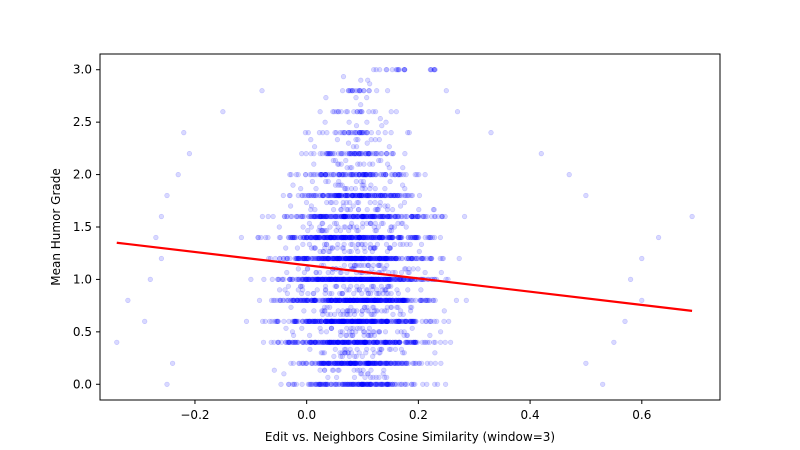 This screenshot has height=450, width=800. I want to click on y-axis-ticks: 0.0 0.5 1.0 1.5 2.0 2.5 3.0, so click(86, 227).